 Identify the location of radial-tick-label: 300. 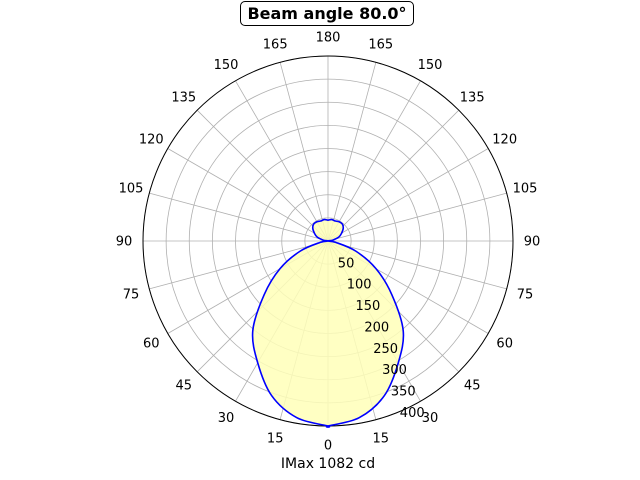
(394, 370).